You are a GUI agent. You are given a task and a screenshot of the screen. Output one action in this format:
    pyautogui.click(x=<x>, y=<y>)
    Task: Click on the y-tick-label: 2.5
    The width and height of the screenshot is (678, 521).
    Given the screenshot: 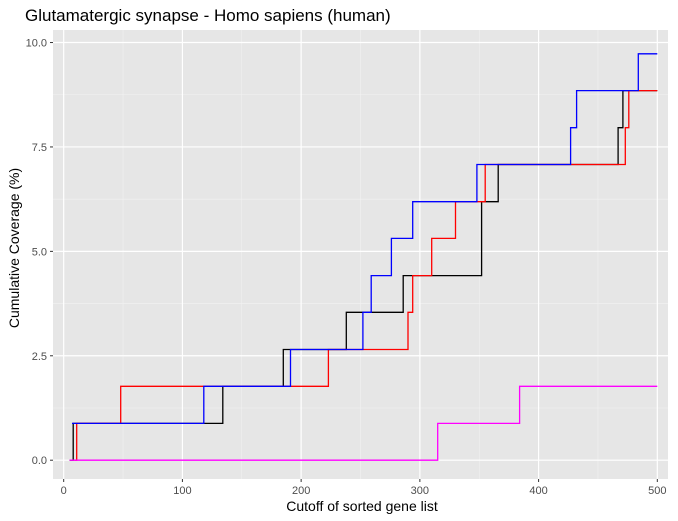 What is the action you would take?
    pyautogui.click(x=39, y=357)
    